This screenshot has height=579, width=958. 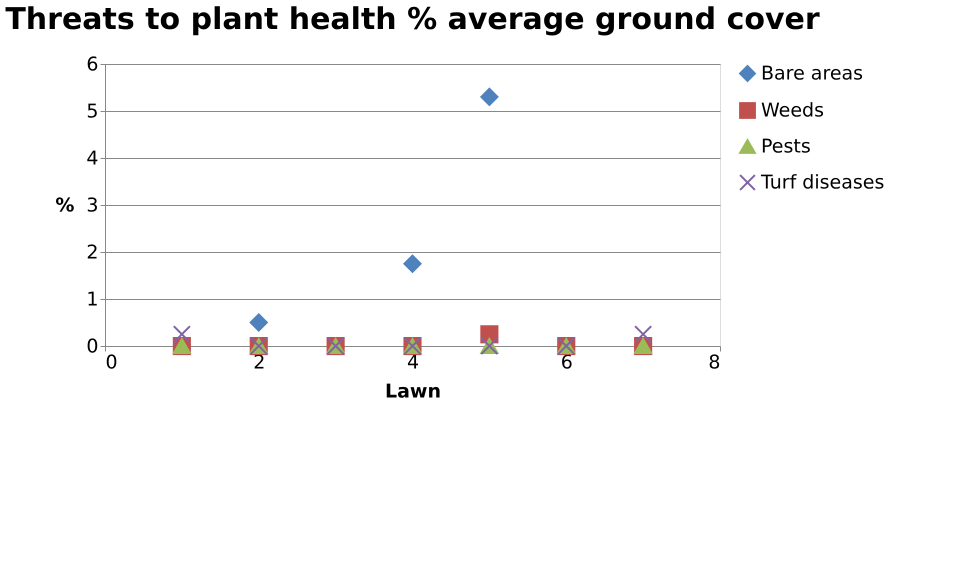 What do you see at coordinates (92, 159) in the screenshot?
I see `y-tick-label: 4` at bounding box center [92, 159].